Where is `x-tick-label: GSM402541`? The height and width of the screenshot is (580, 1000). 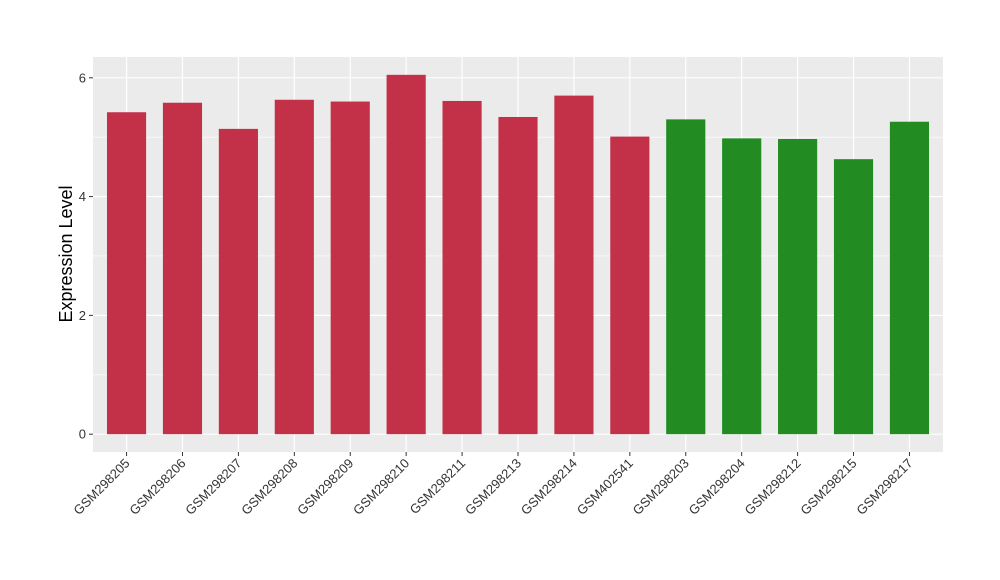
x-tick-label: GSM402541 is located at coordinates (605, 487).